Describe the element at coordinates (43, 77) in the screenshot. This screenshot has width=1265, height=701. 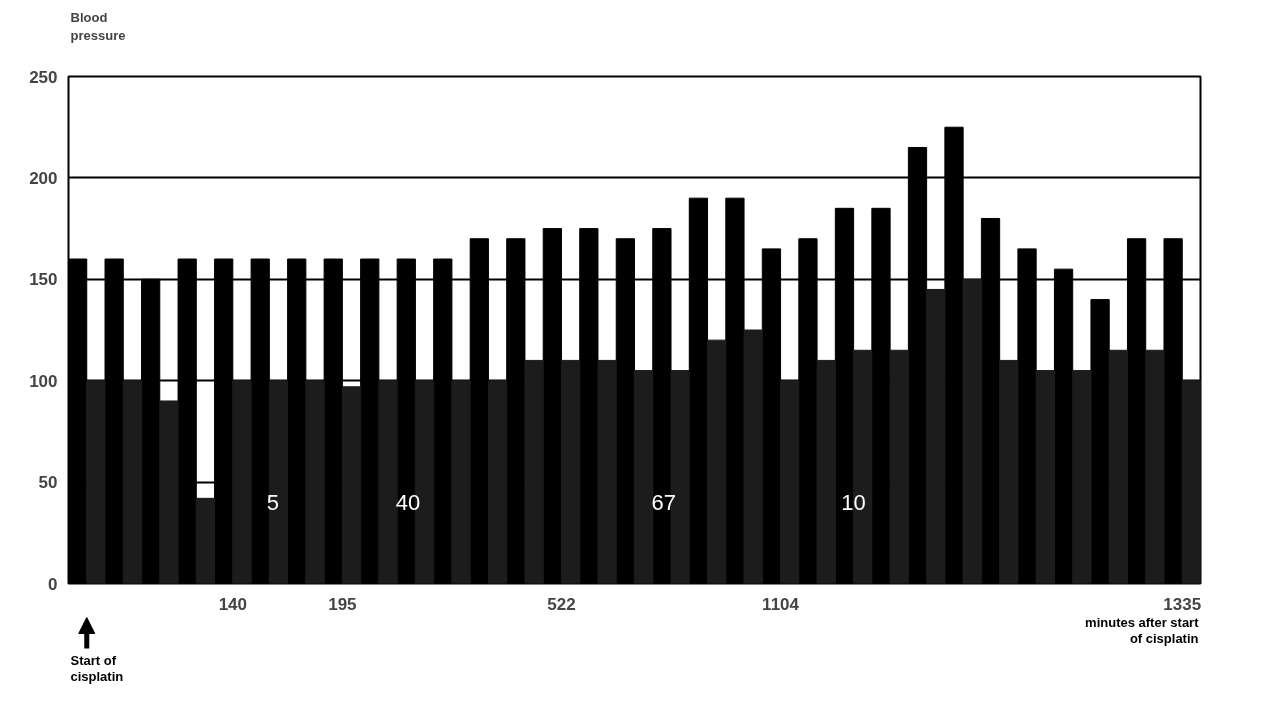
I see `y-tick-label: 250` at that location.